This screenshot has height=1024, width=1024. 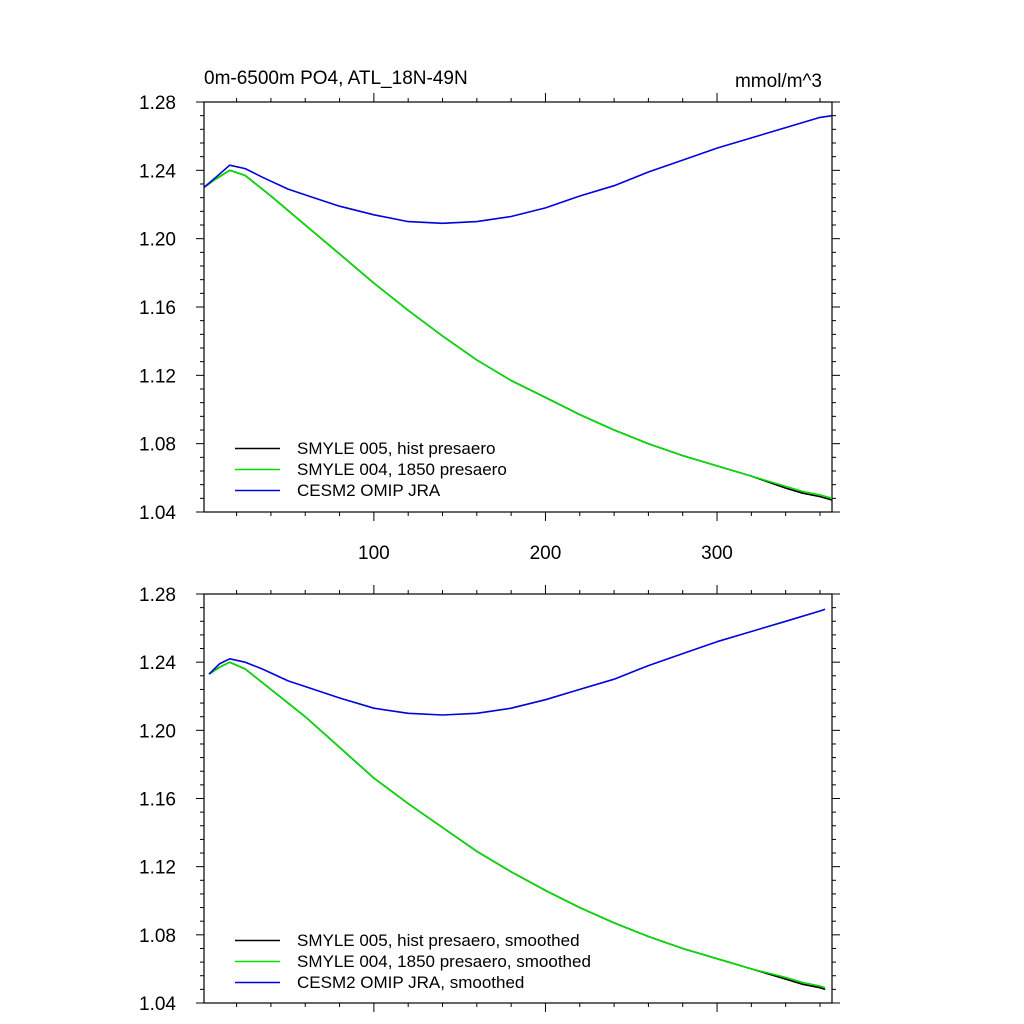 I want to click on legend-label-2: SMYLE 004, 1850 presaero, so click(x=402, y=469).